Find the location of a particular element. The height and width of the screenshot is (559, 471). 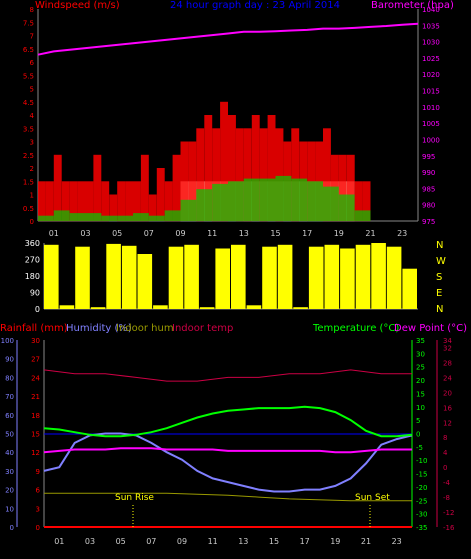

sunrise-label: Sun Rise is located at coordinates (134, 498).